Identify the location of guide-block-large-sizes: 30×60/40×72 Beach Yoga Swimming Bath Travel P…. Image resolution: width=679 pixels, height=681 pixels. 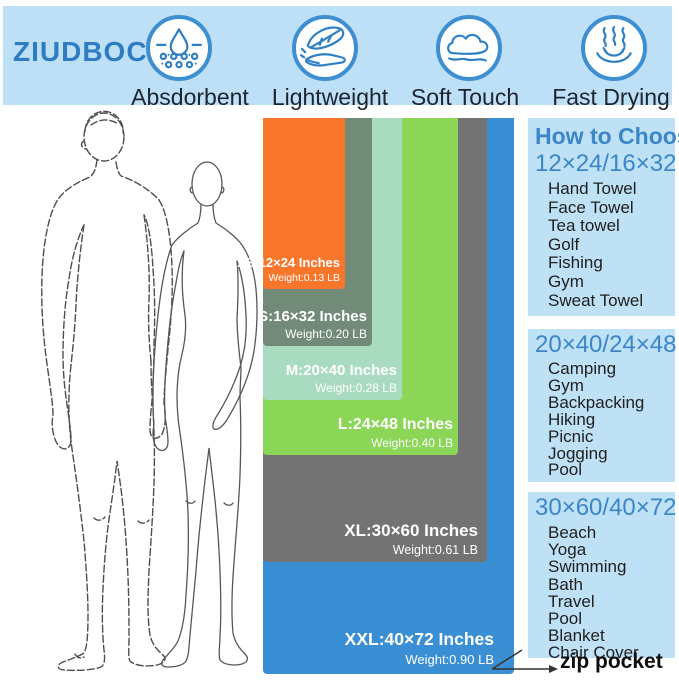
(602, 577).